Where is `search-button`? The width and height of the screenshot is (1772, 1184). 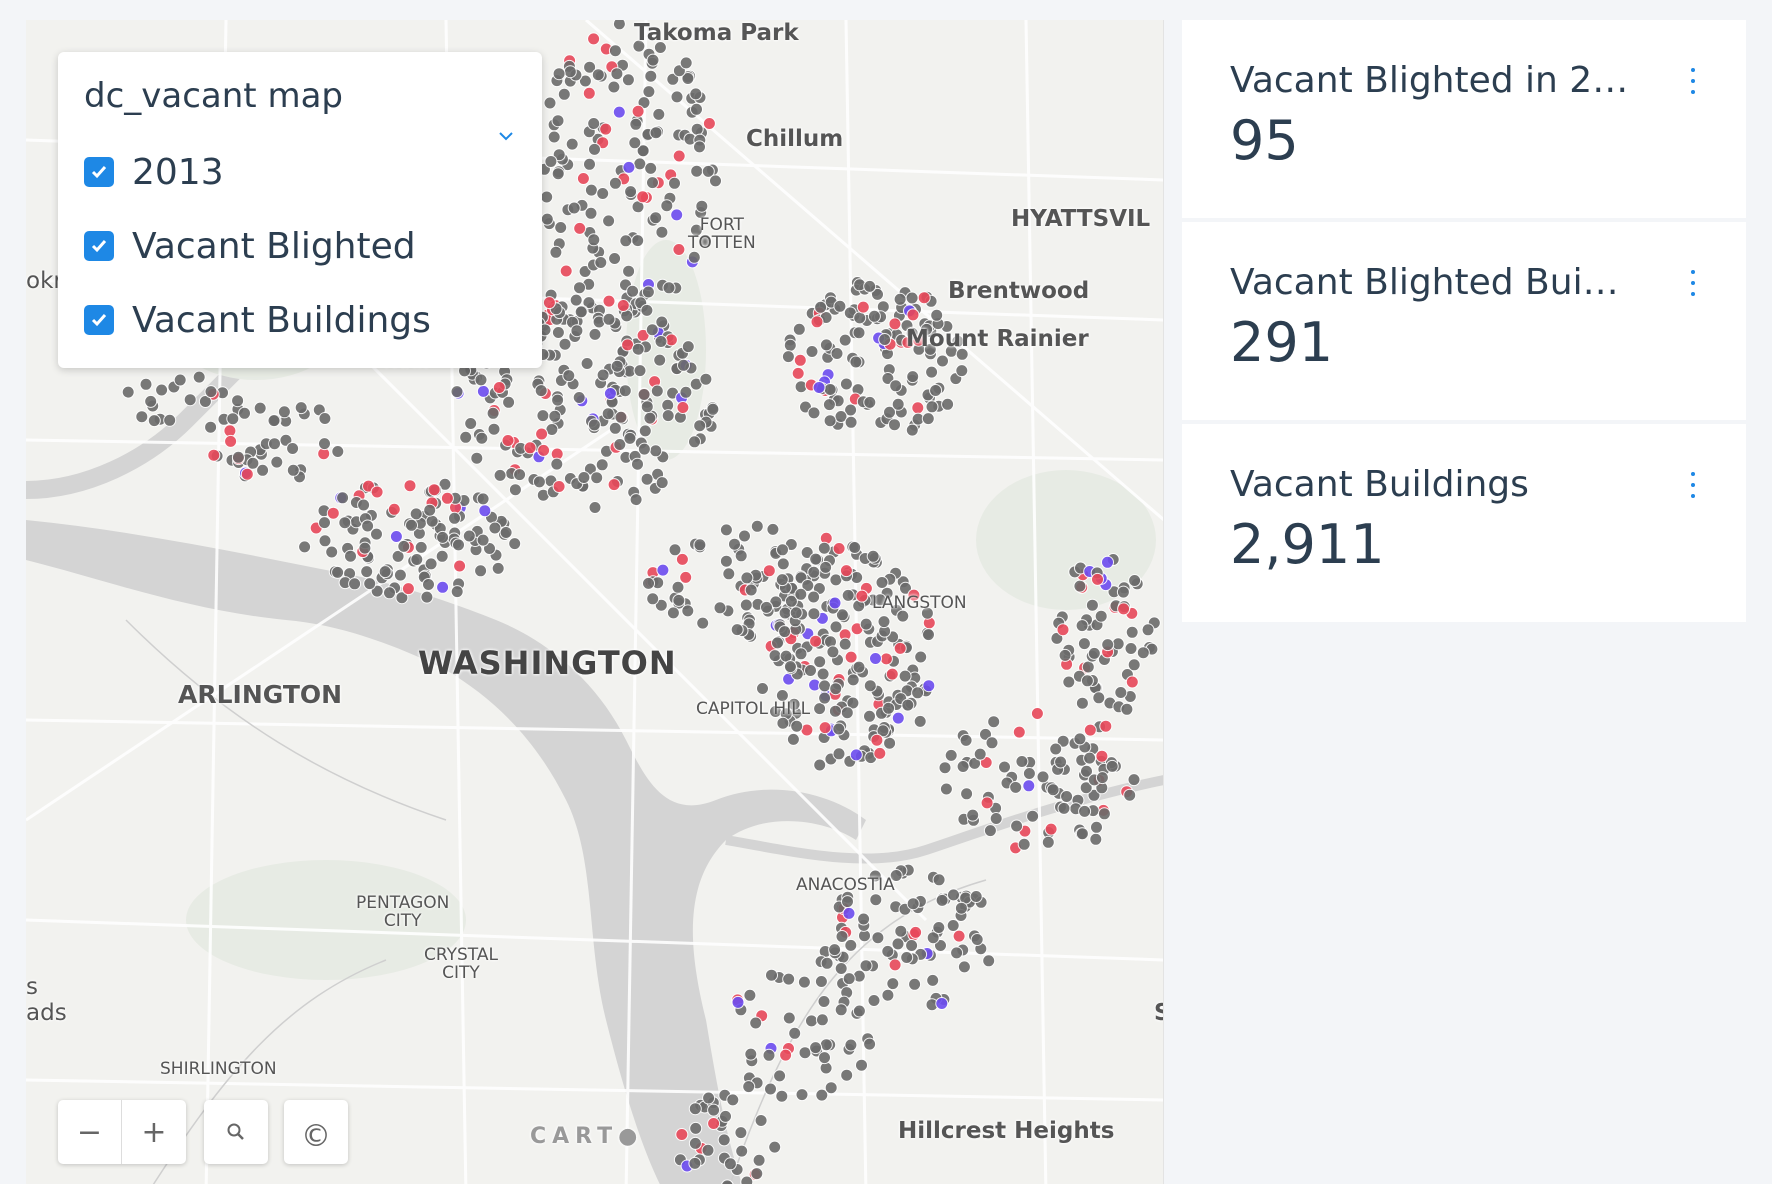
search-button is located at coordinates (236, 1132).